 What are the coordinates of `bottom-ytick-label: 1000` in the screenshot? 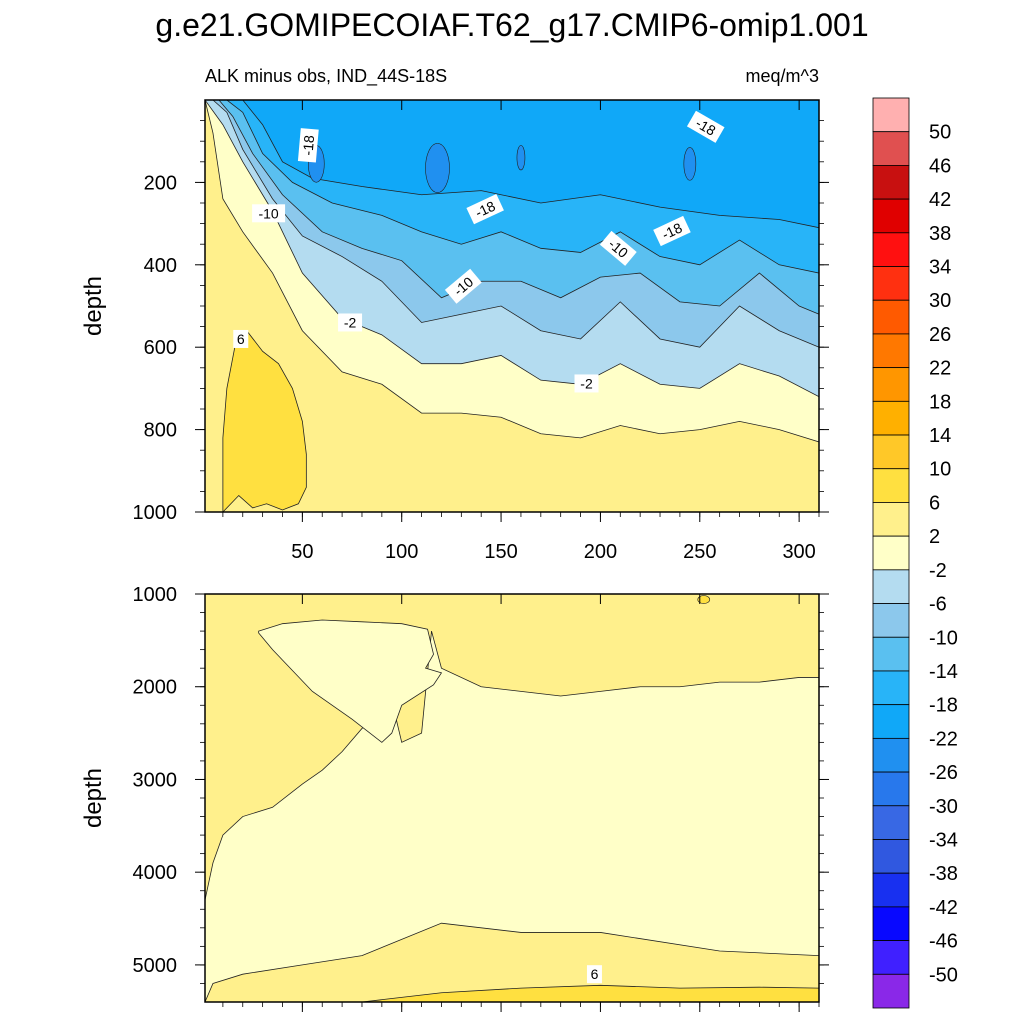 It's located at (155, 595).